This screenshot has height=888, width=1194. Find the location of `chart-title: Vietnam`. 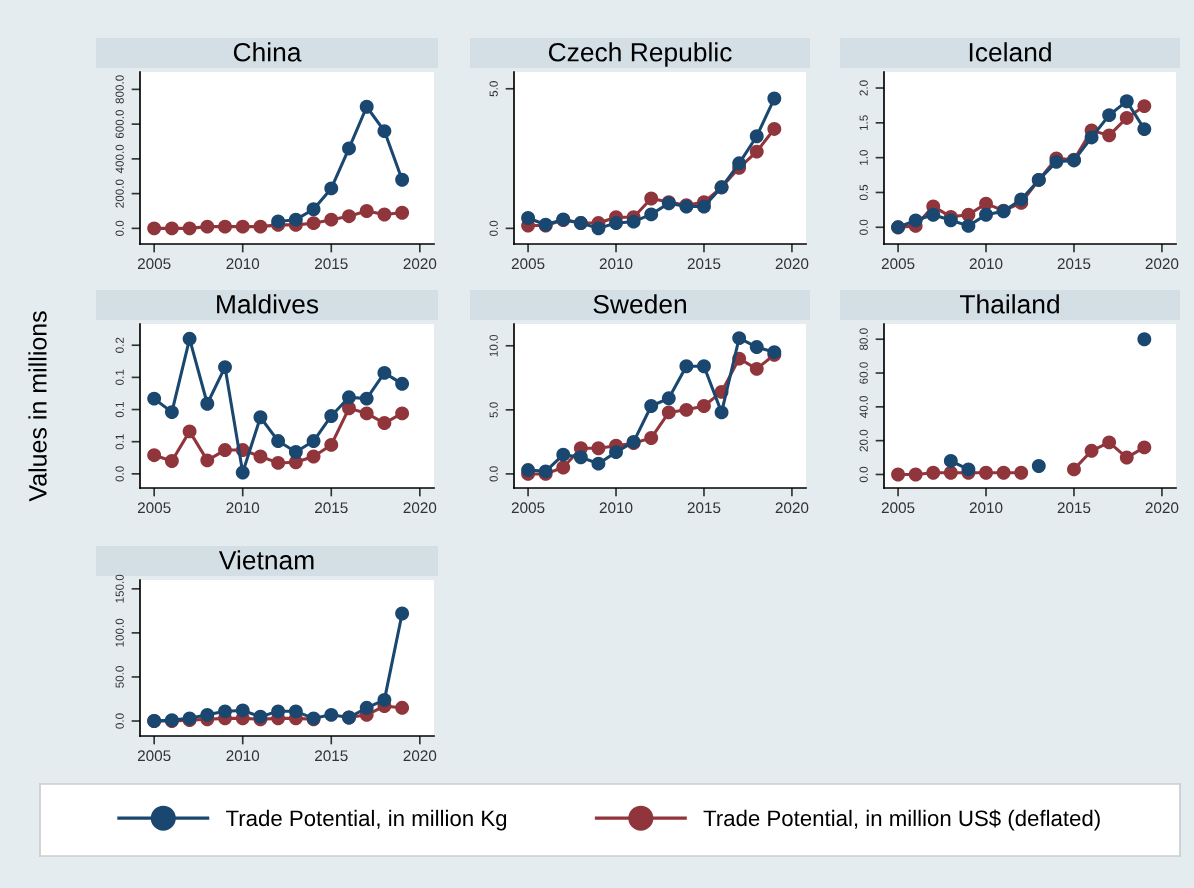

chart-title: Vietnam is located at coordinates (266, 560).